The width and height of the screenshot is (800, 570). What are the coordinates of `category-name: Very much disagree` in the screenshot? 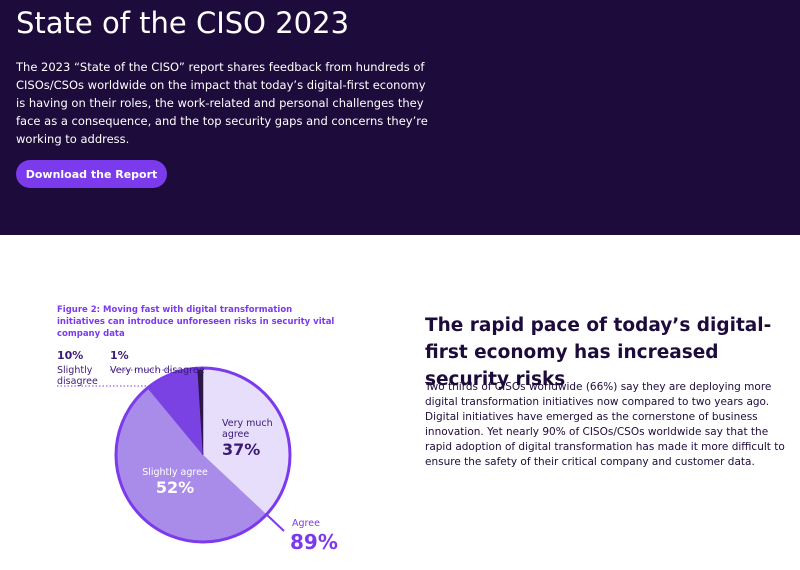 It's located at (157, 370).